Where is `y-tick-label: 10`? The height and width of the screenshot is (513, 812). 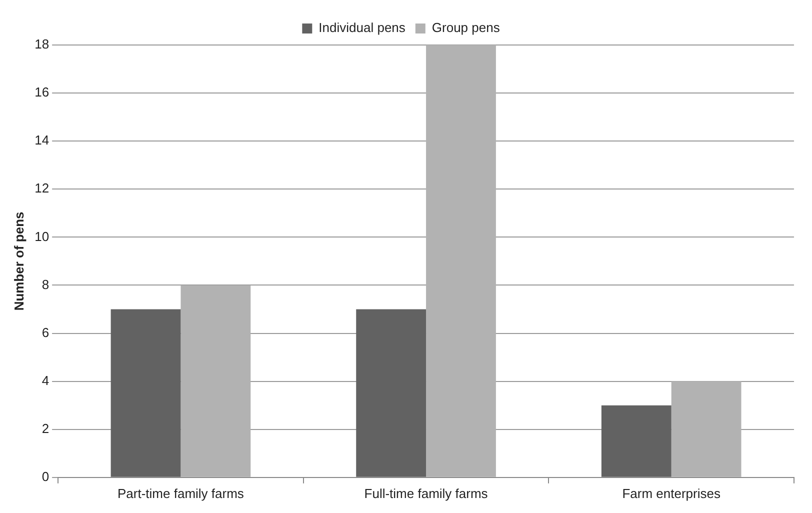 y-tick-label: 10 is located at coordinates (42, 236).